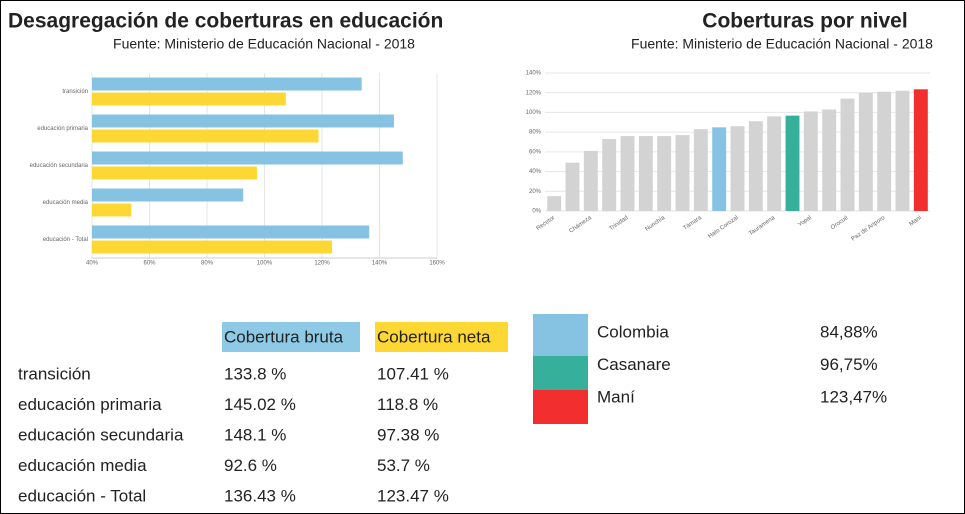 This screenshot has width=965, height=514. I want to click on table-cell: educación secundaria, so click(101, 434).